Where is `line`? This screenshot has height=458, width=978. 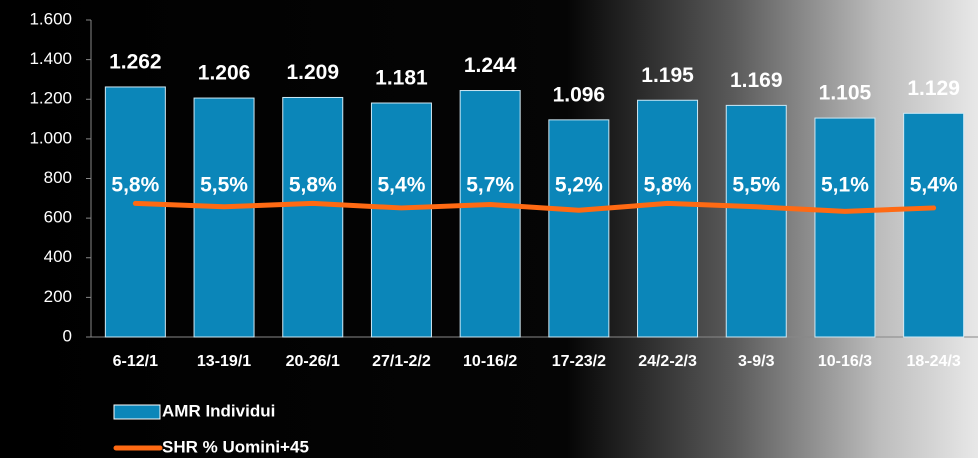
line is located at coordinates (534, 207).